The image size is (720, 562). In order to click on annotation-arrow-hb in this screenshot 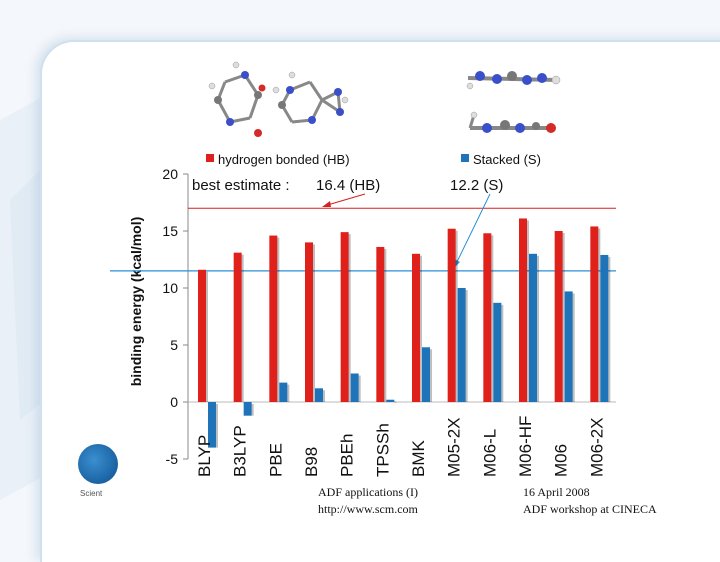, I will do `click(344, 200)`.